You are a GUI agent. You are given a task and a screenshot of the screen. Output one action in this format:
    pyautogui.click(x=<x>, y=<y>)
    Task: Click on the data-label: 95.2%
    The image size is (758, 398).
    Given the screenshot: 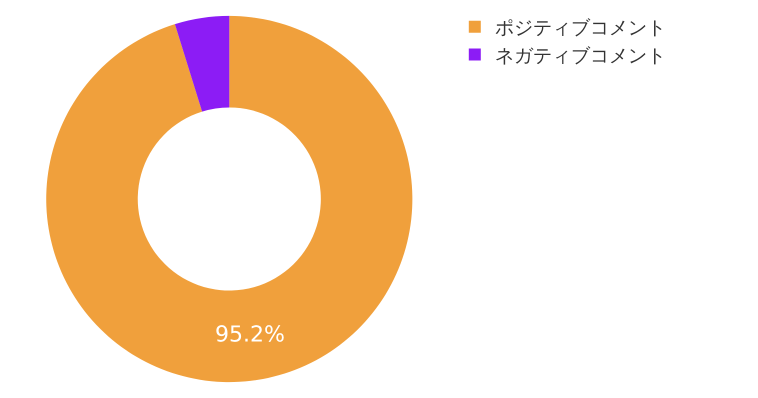 What is the action you would take?
    pyautogui.click(x=249, y=335)
    